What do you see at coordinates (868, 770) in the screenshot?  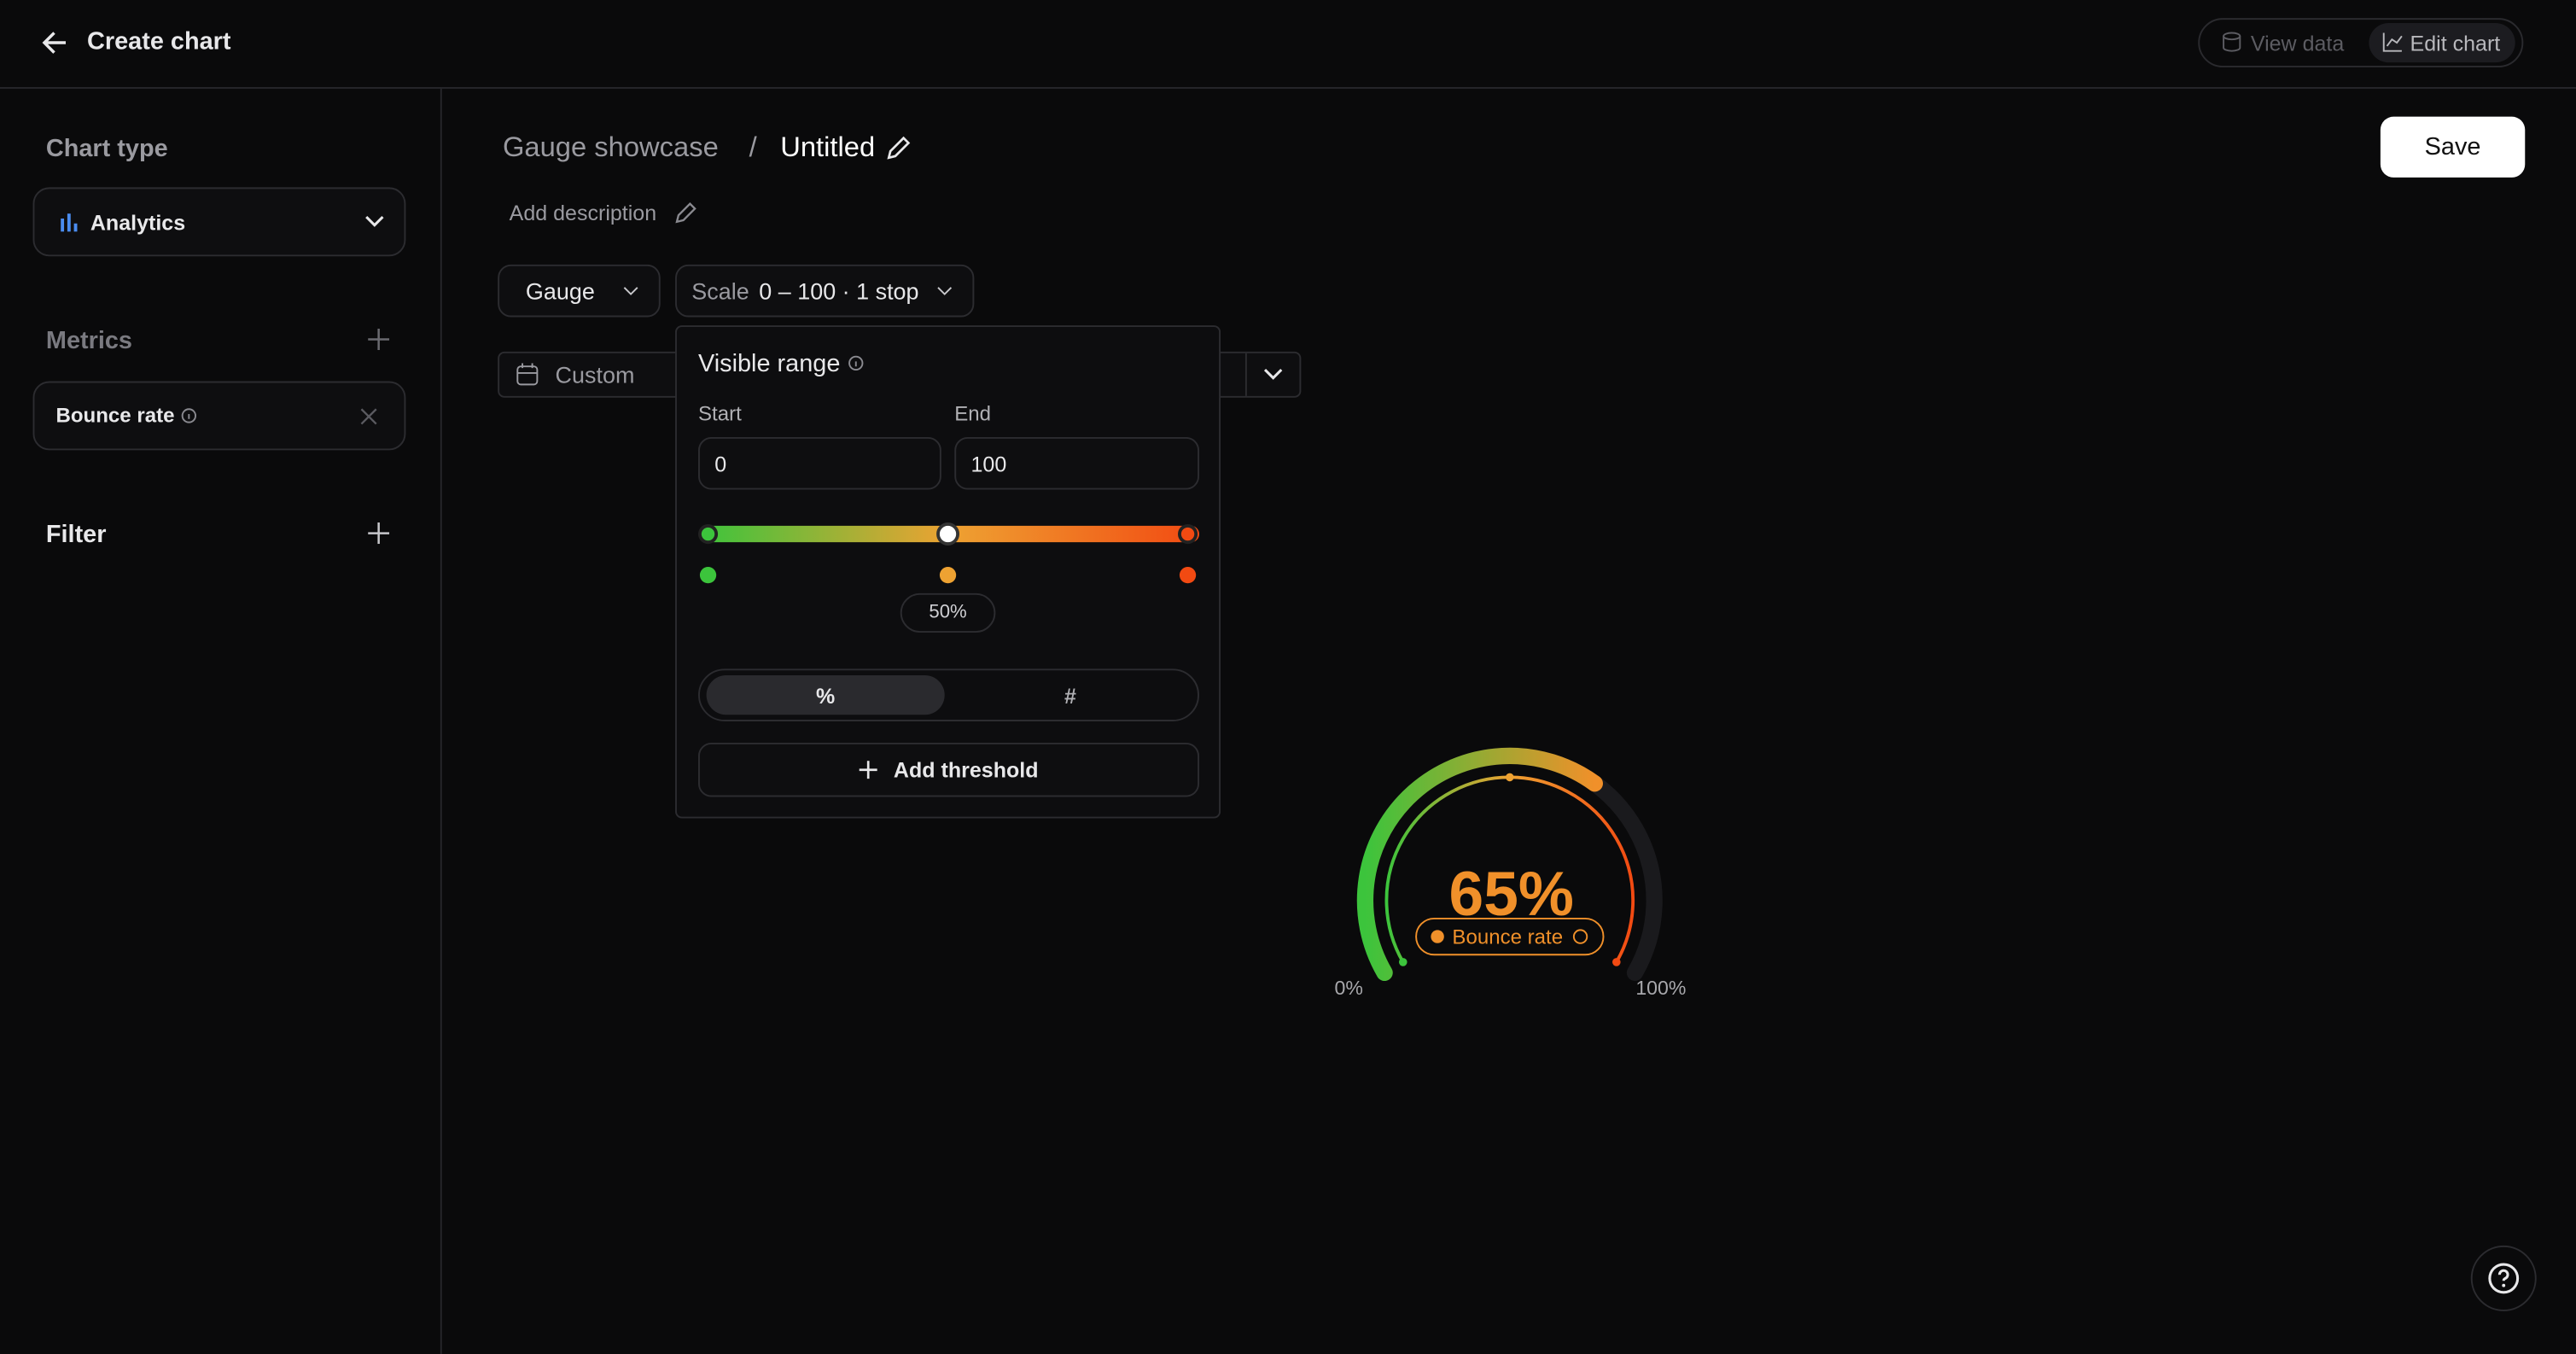 I see `plus-icon` at bounding box center [868, 770].